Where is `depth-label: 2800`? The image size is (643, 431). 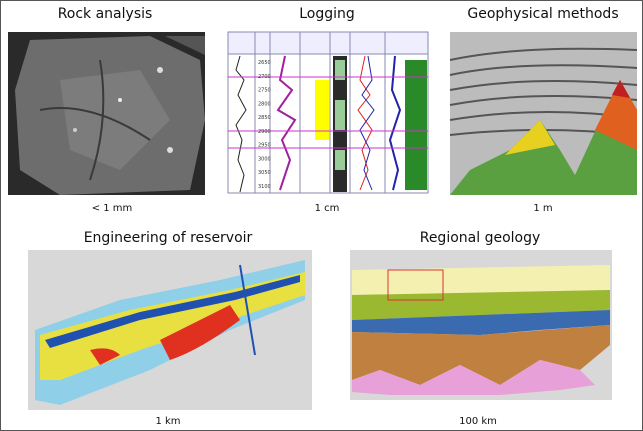 depth-label: 2800 is located at coordinates (264, 104).